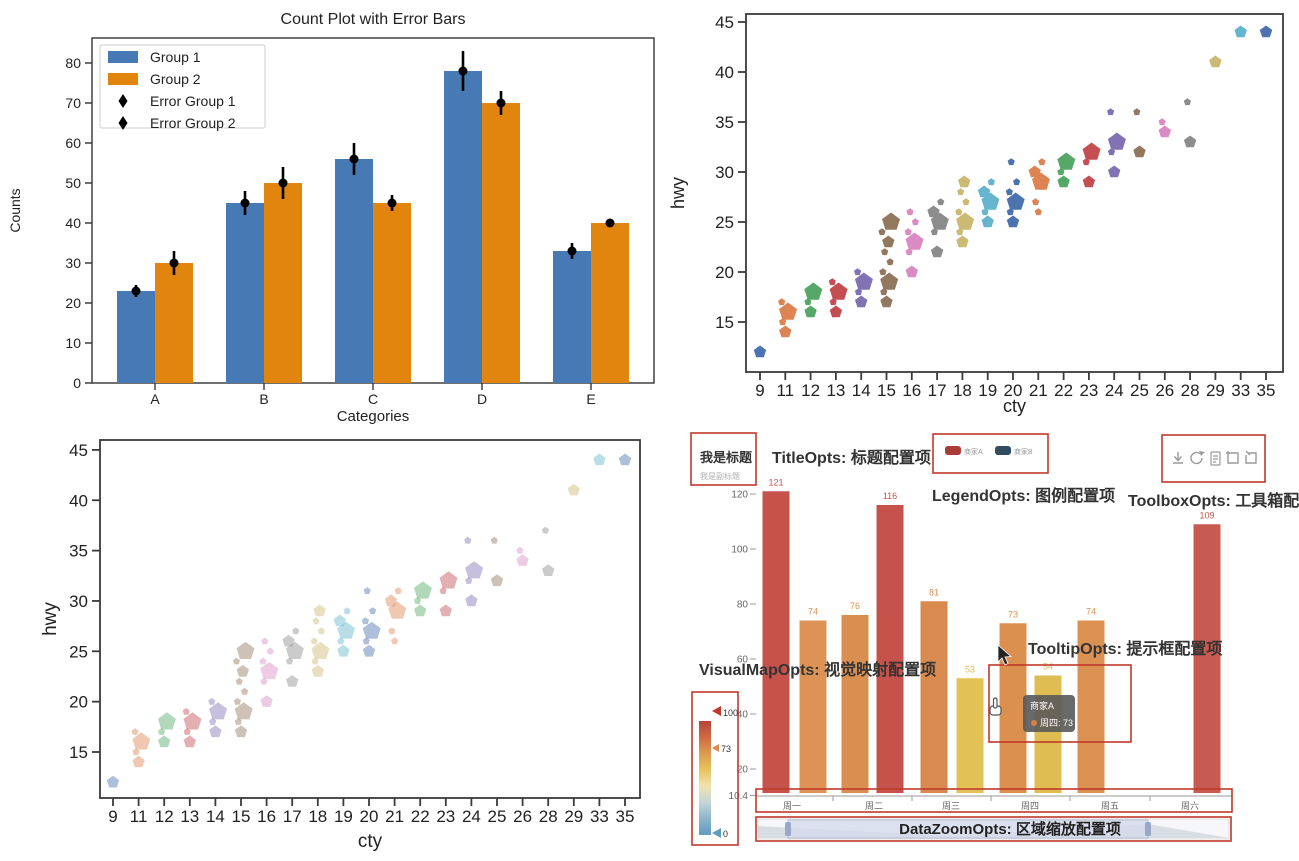 This screenshot has width=1299, height=861. I want to click on data-view-lines, so click(1215, 459).